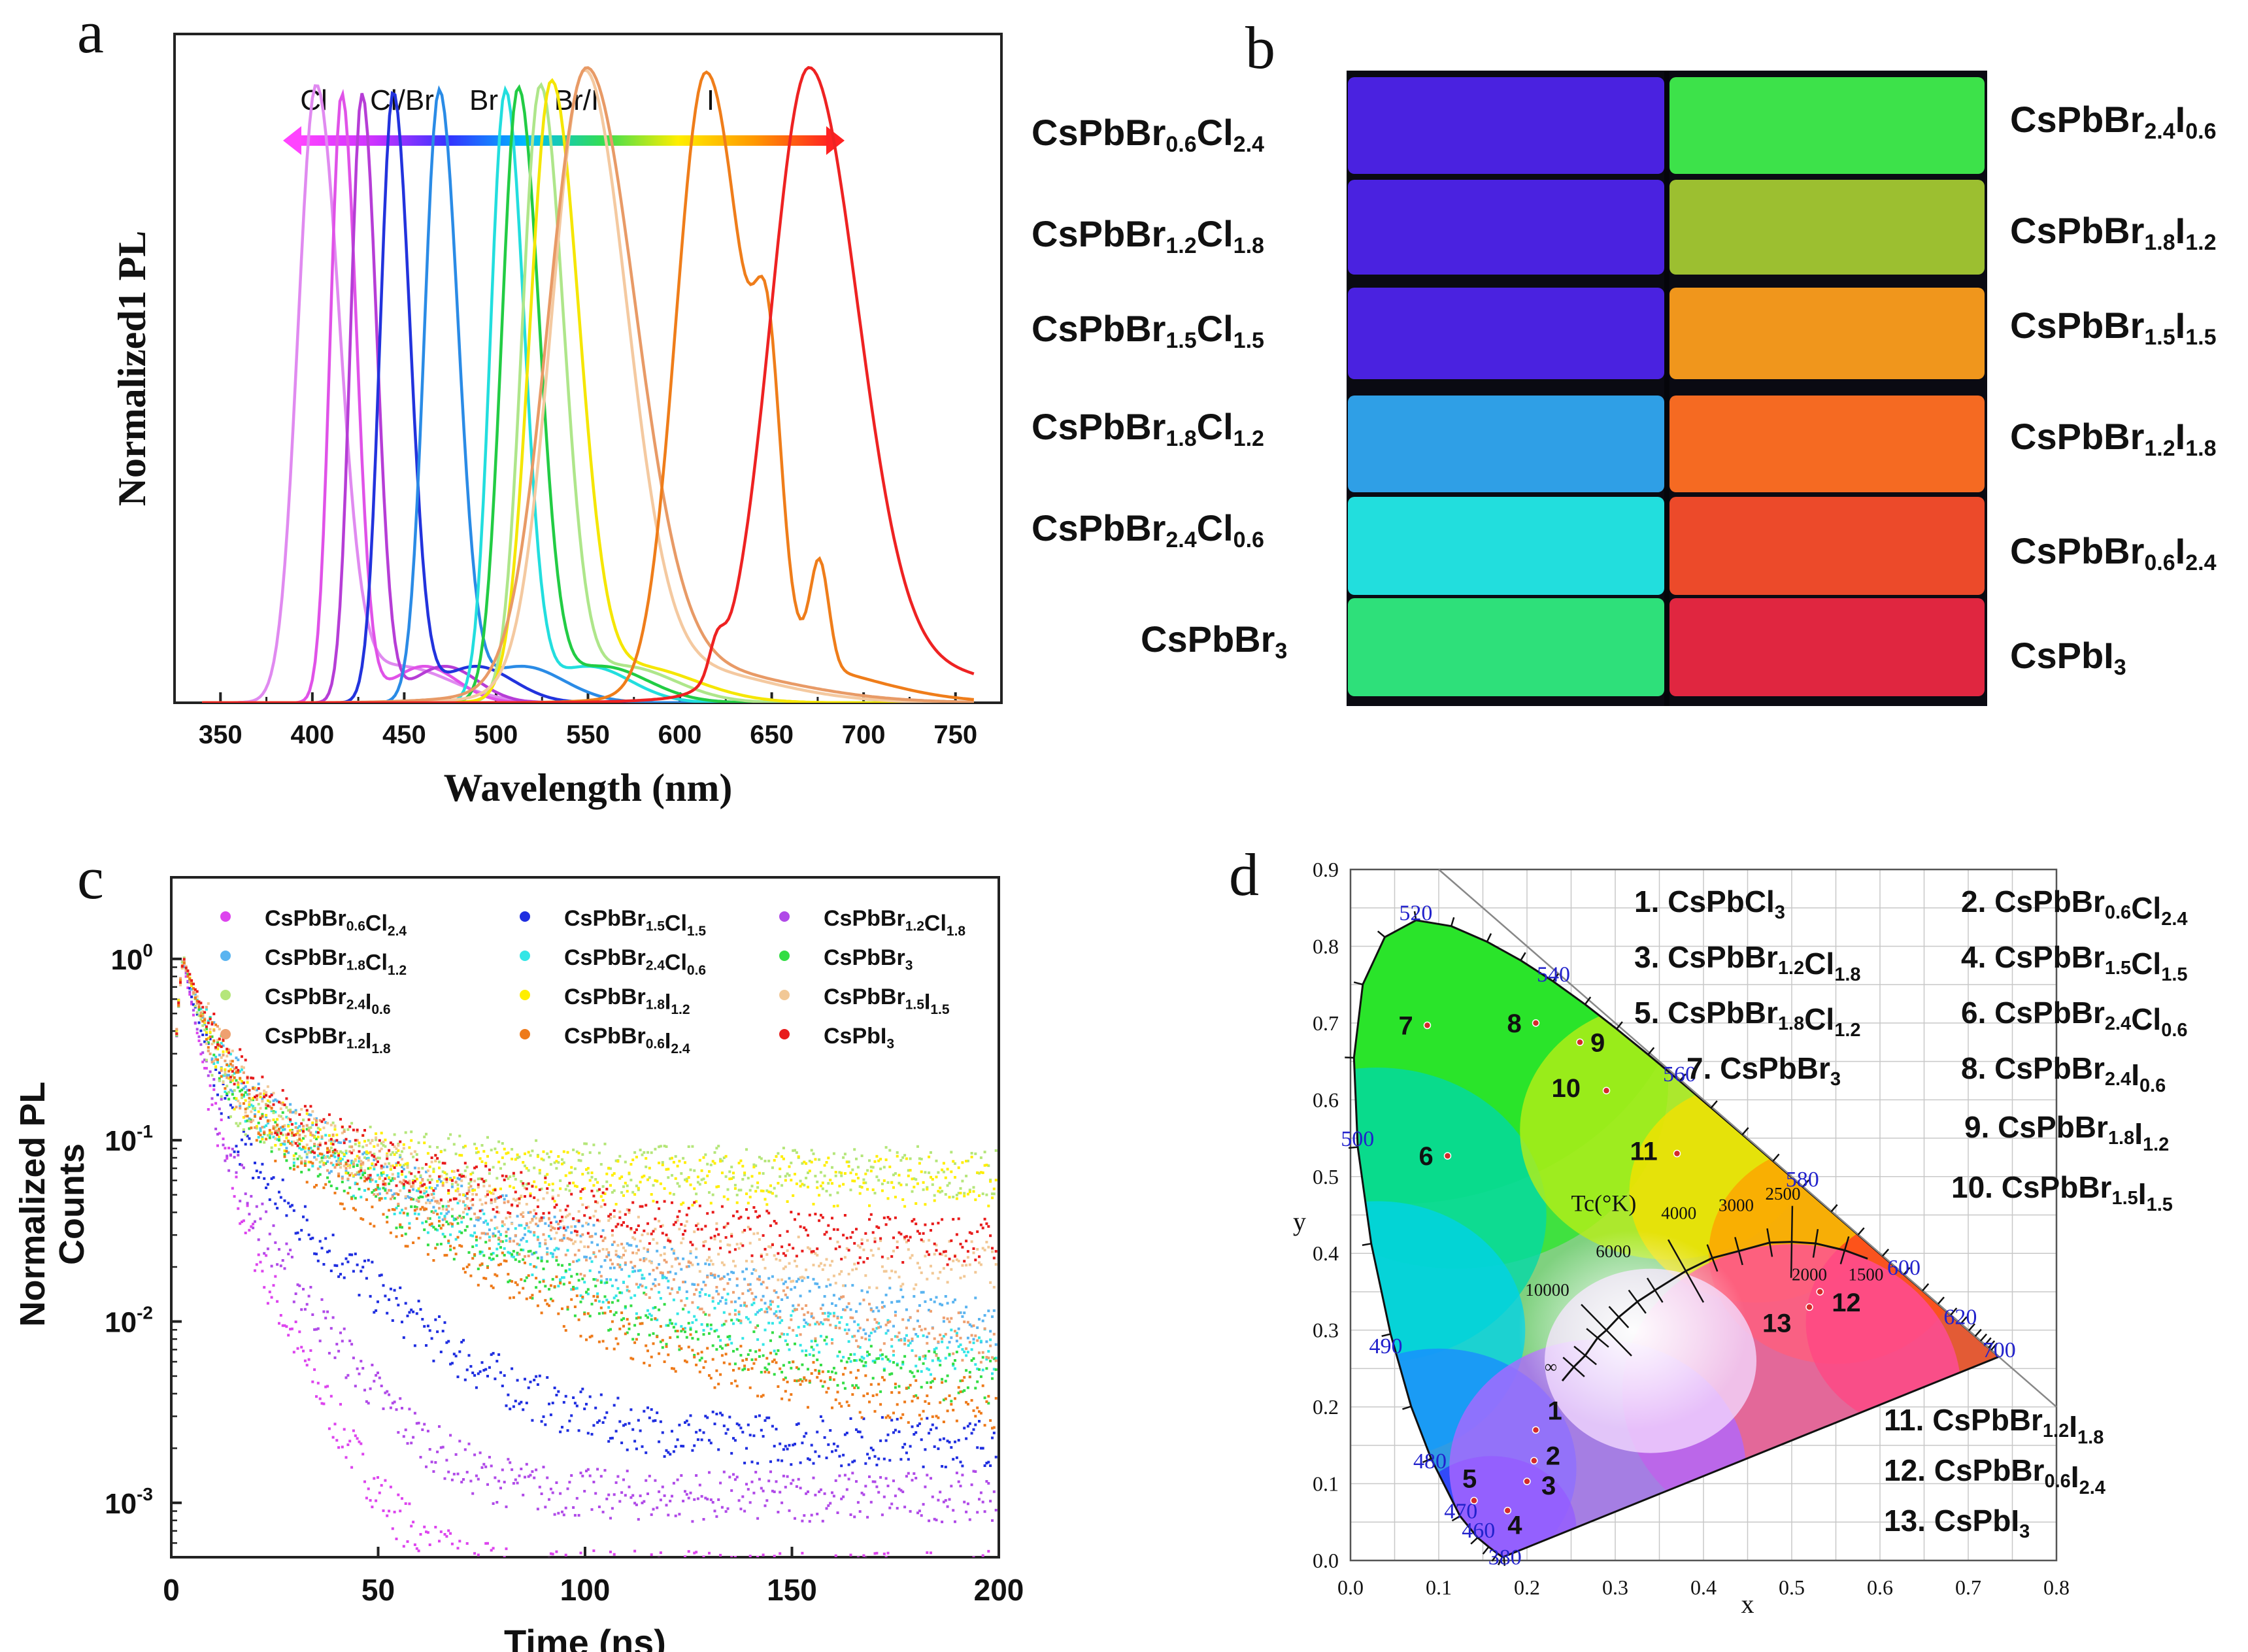 This screenshot has height=1652, width=2248. What do you see at coordinates (772, 734) in the screenshot?
I see `x-tick-label: 650` at bounding box center [772, 734].